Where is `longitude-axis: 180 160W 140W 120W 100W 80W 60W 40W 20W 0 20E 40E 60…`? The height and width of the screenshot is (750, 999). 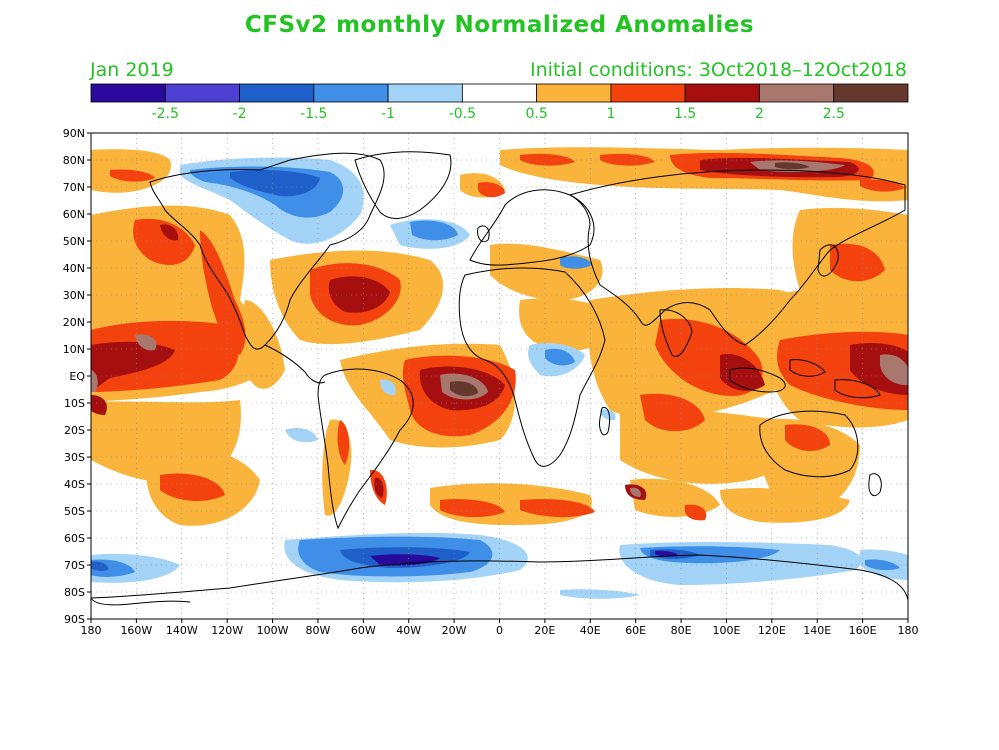
longitude-axis: 180 160W 140W 120W 100W 80W 60W 40W 20W 0 20E 40E 60… is located at coordinates (500, 628).